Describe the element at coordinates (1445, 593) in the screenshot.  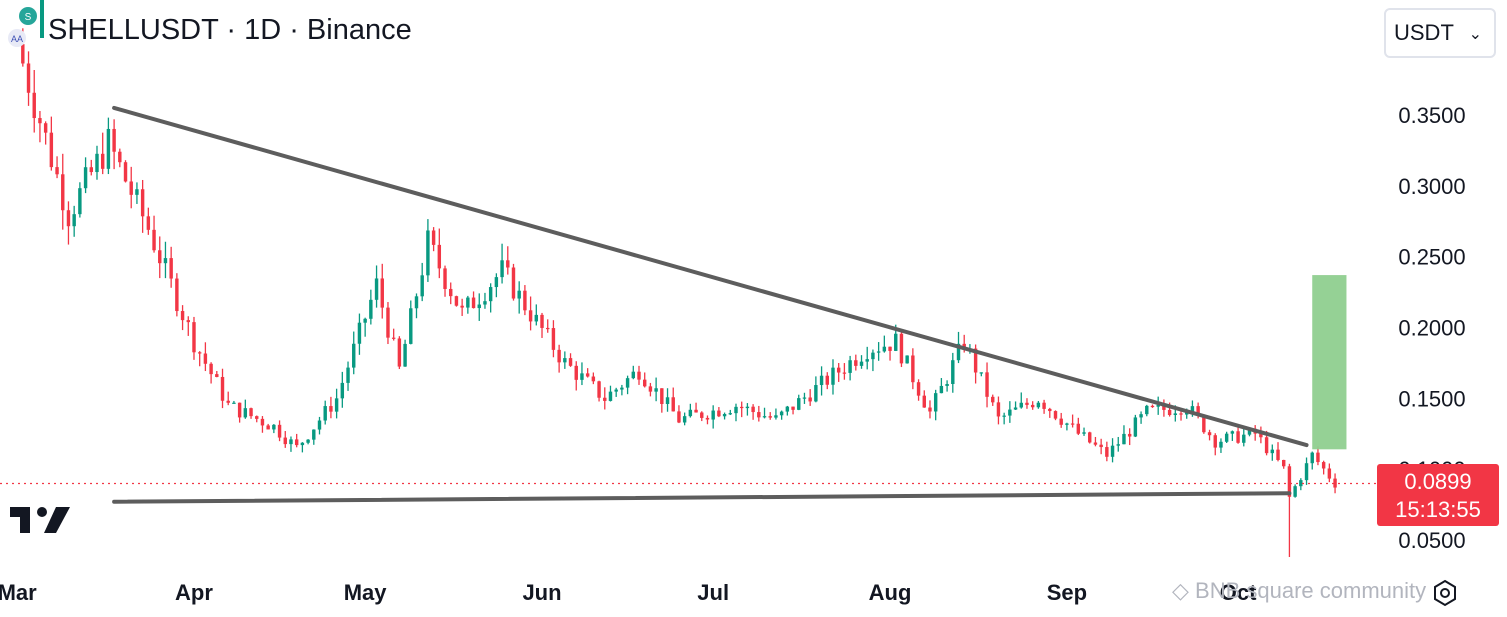
I see `settings-icon` at that location.